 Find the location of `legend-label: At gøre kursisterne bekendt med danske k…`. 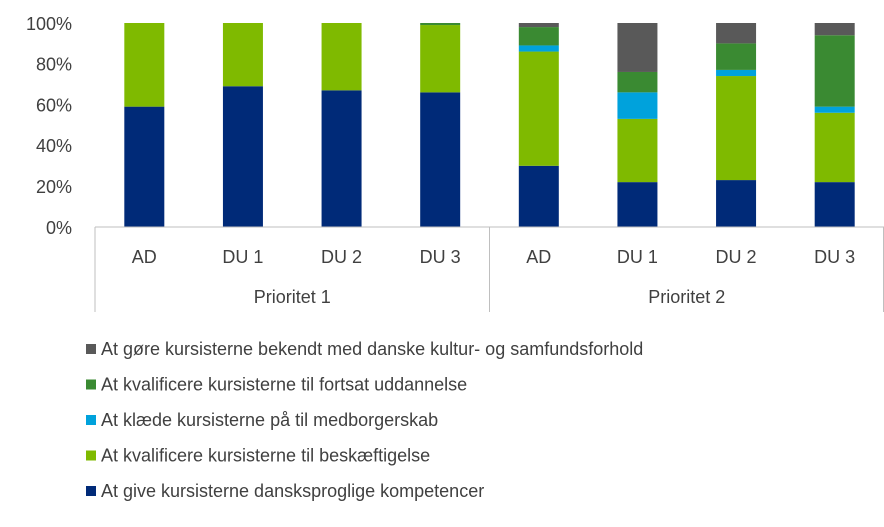

legend-label: At gøre kursisterne bekendt med danske k… is located at coordinates (372, 349).